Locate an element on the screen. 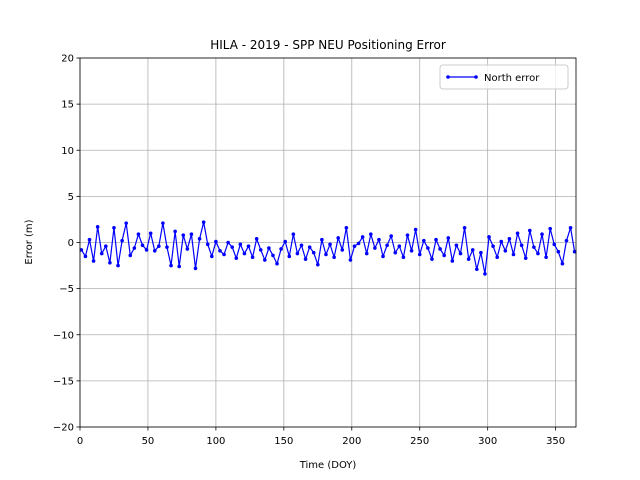 The image size is (640, 480). x-tick-label: 200 is located at coordinates (351, 441).